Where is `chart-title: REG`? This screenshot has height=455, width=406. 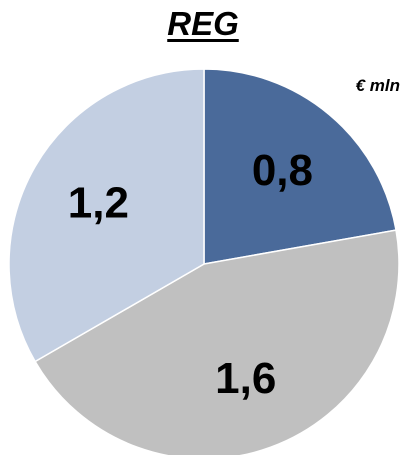
chart-title: REG is located at coordinates (203, 23).